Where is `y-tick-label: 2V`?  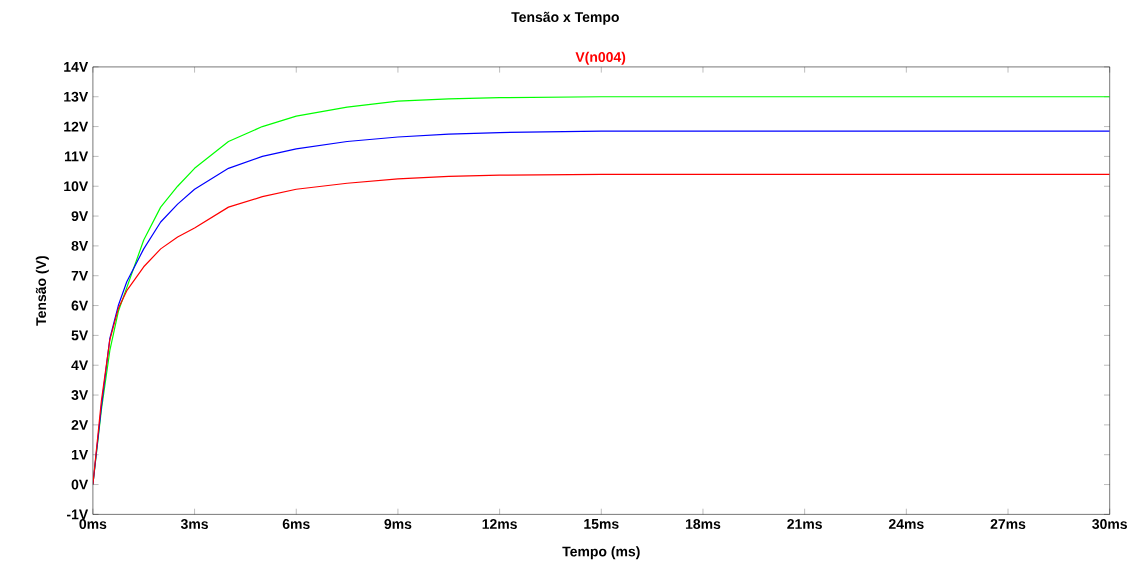
y-tick-label: 2V is located at coordinates (80, 424).